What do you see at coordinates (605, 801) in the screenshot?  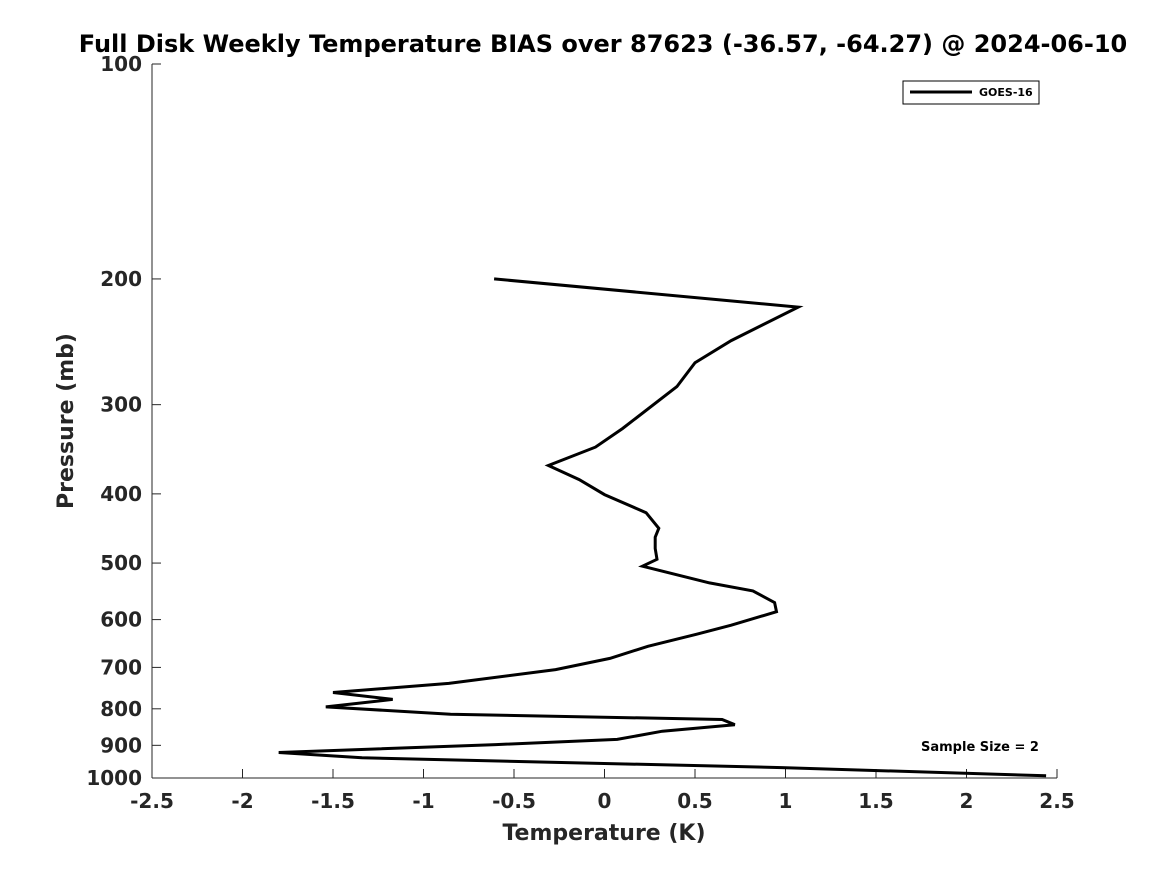 I see `x-tick-label: 0` at bounding box center [605, 801].